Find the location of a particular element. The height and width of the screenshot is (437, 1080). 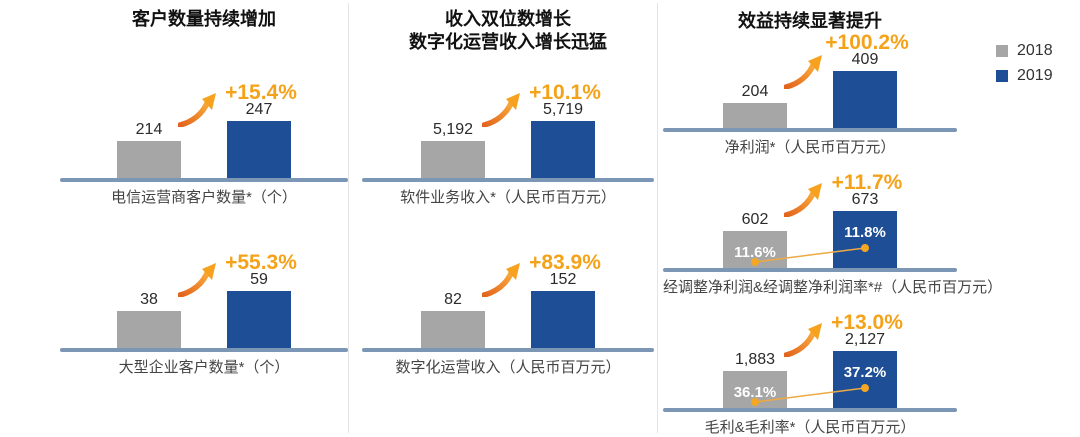

column-title-line: 客户数量持续增加 is located at coordinates (204, 19).